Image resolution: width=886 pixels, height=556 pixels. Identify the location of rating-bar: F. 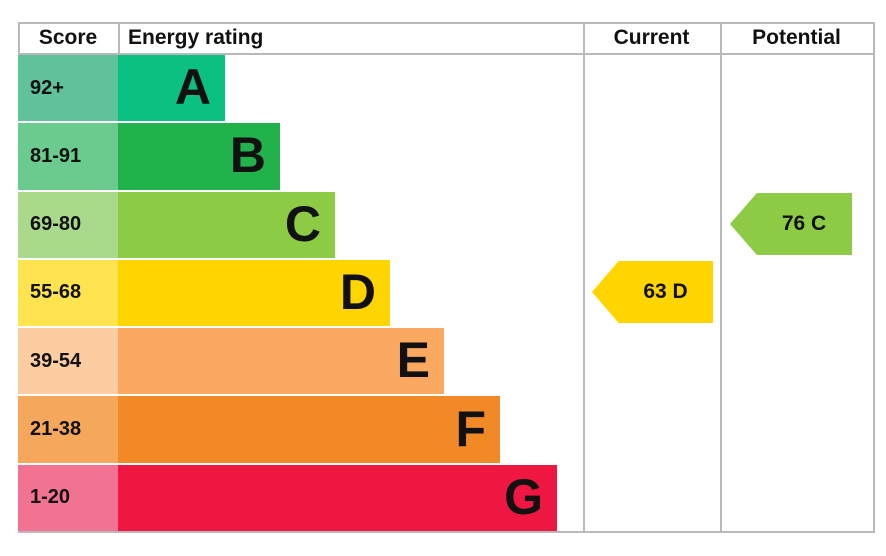
(309, 429).